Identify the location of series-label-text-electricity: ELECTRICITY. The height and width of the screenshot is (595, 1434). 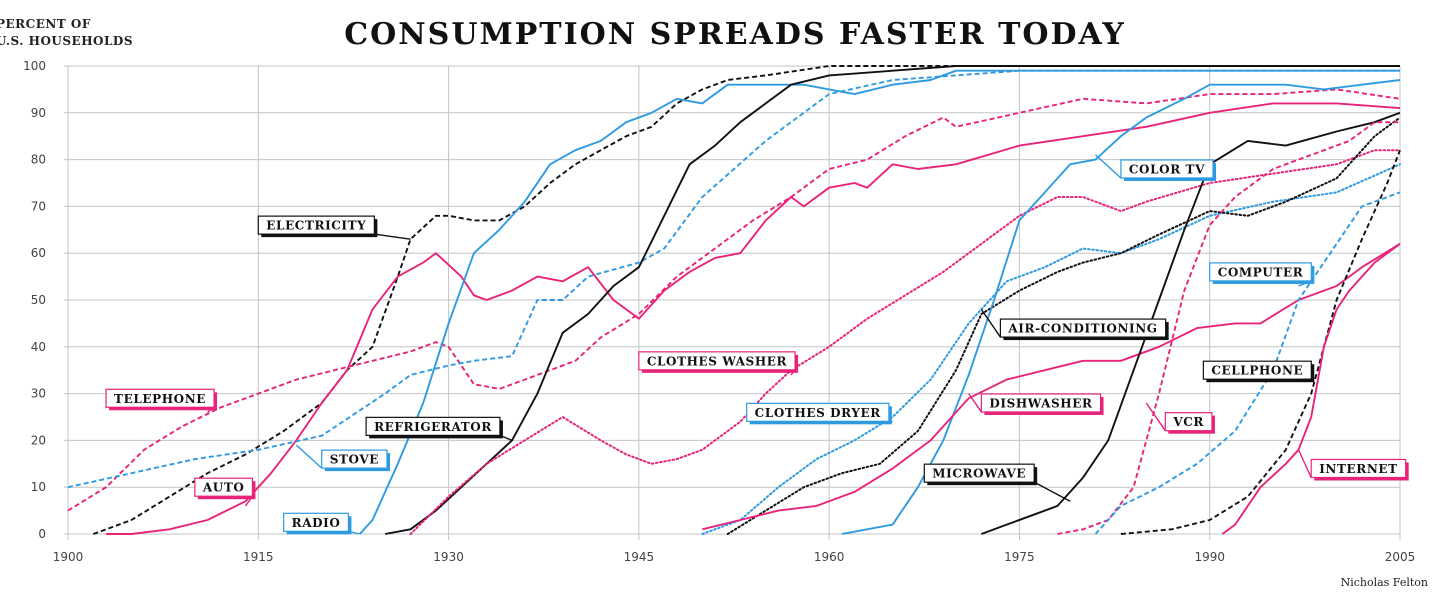
(316, 226).